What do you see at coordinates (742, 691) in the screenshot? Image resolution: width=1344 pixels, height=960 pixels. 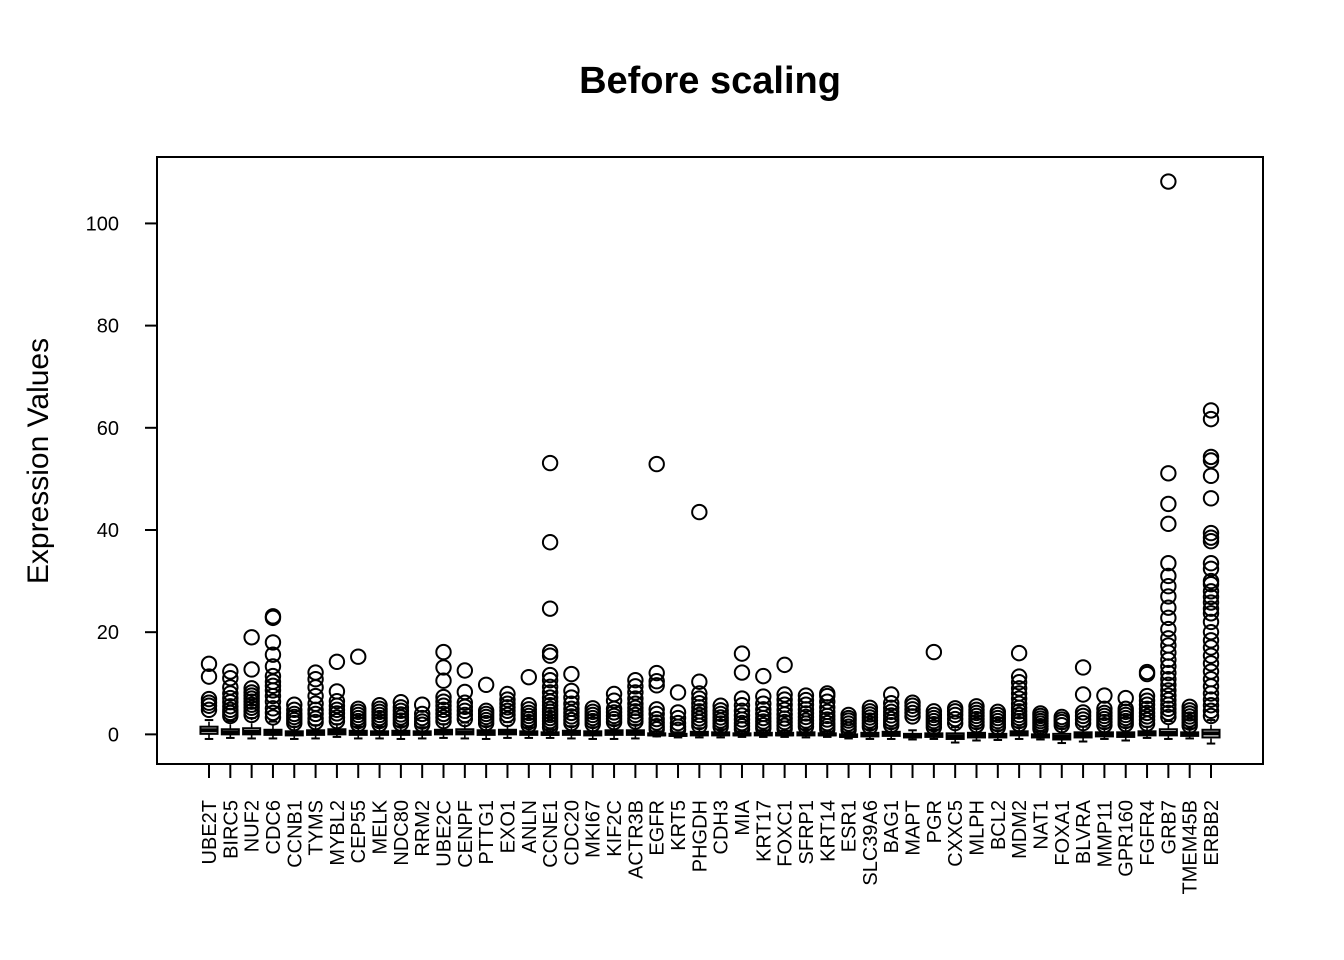 I see `box-mia` at bounding box center [742, 691].